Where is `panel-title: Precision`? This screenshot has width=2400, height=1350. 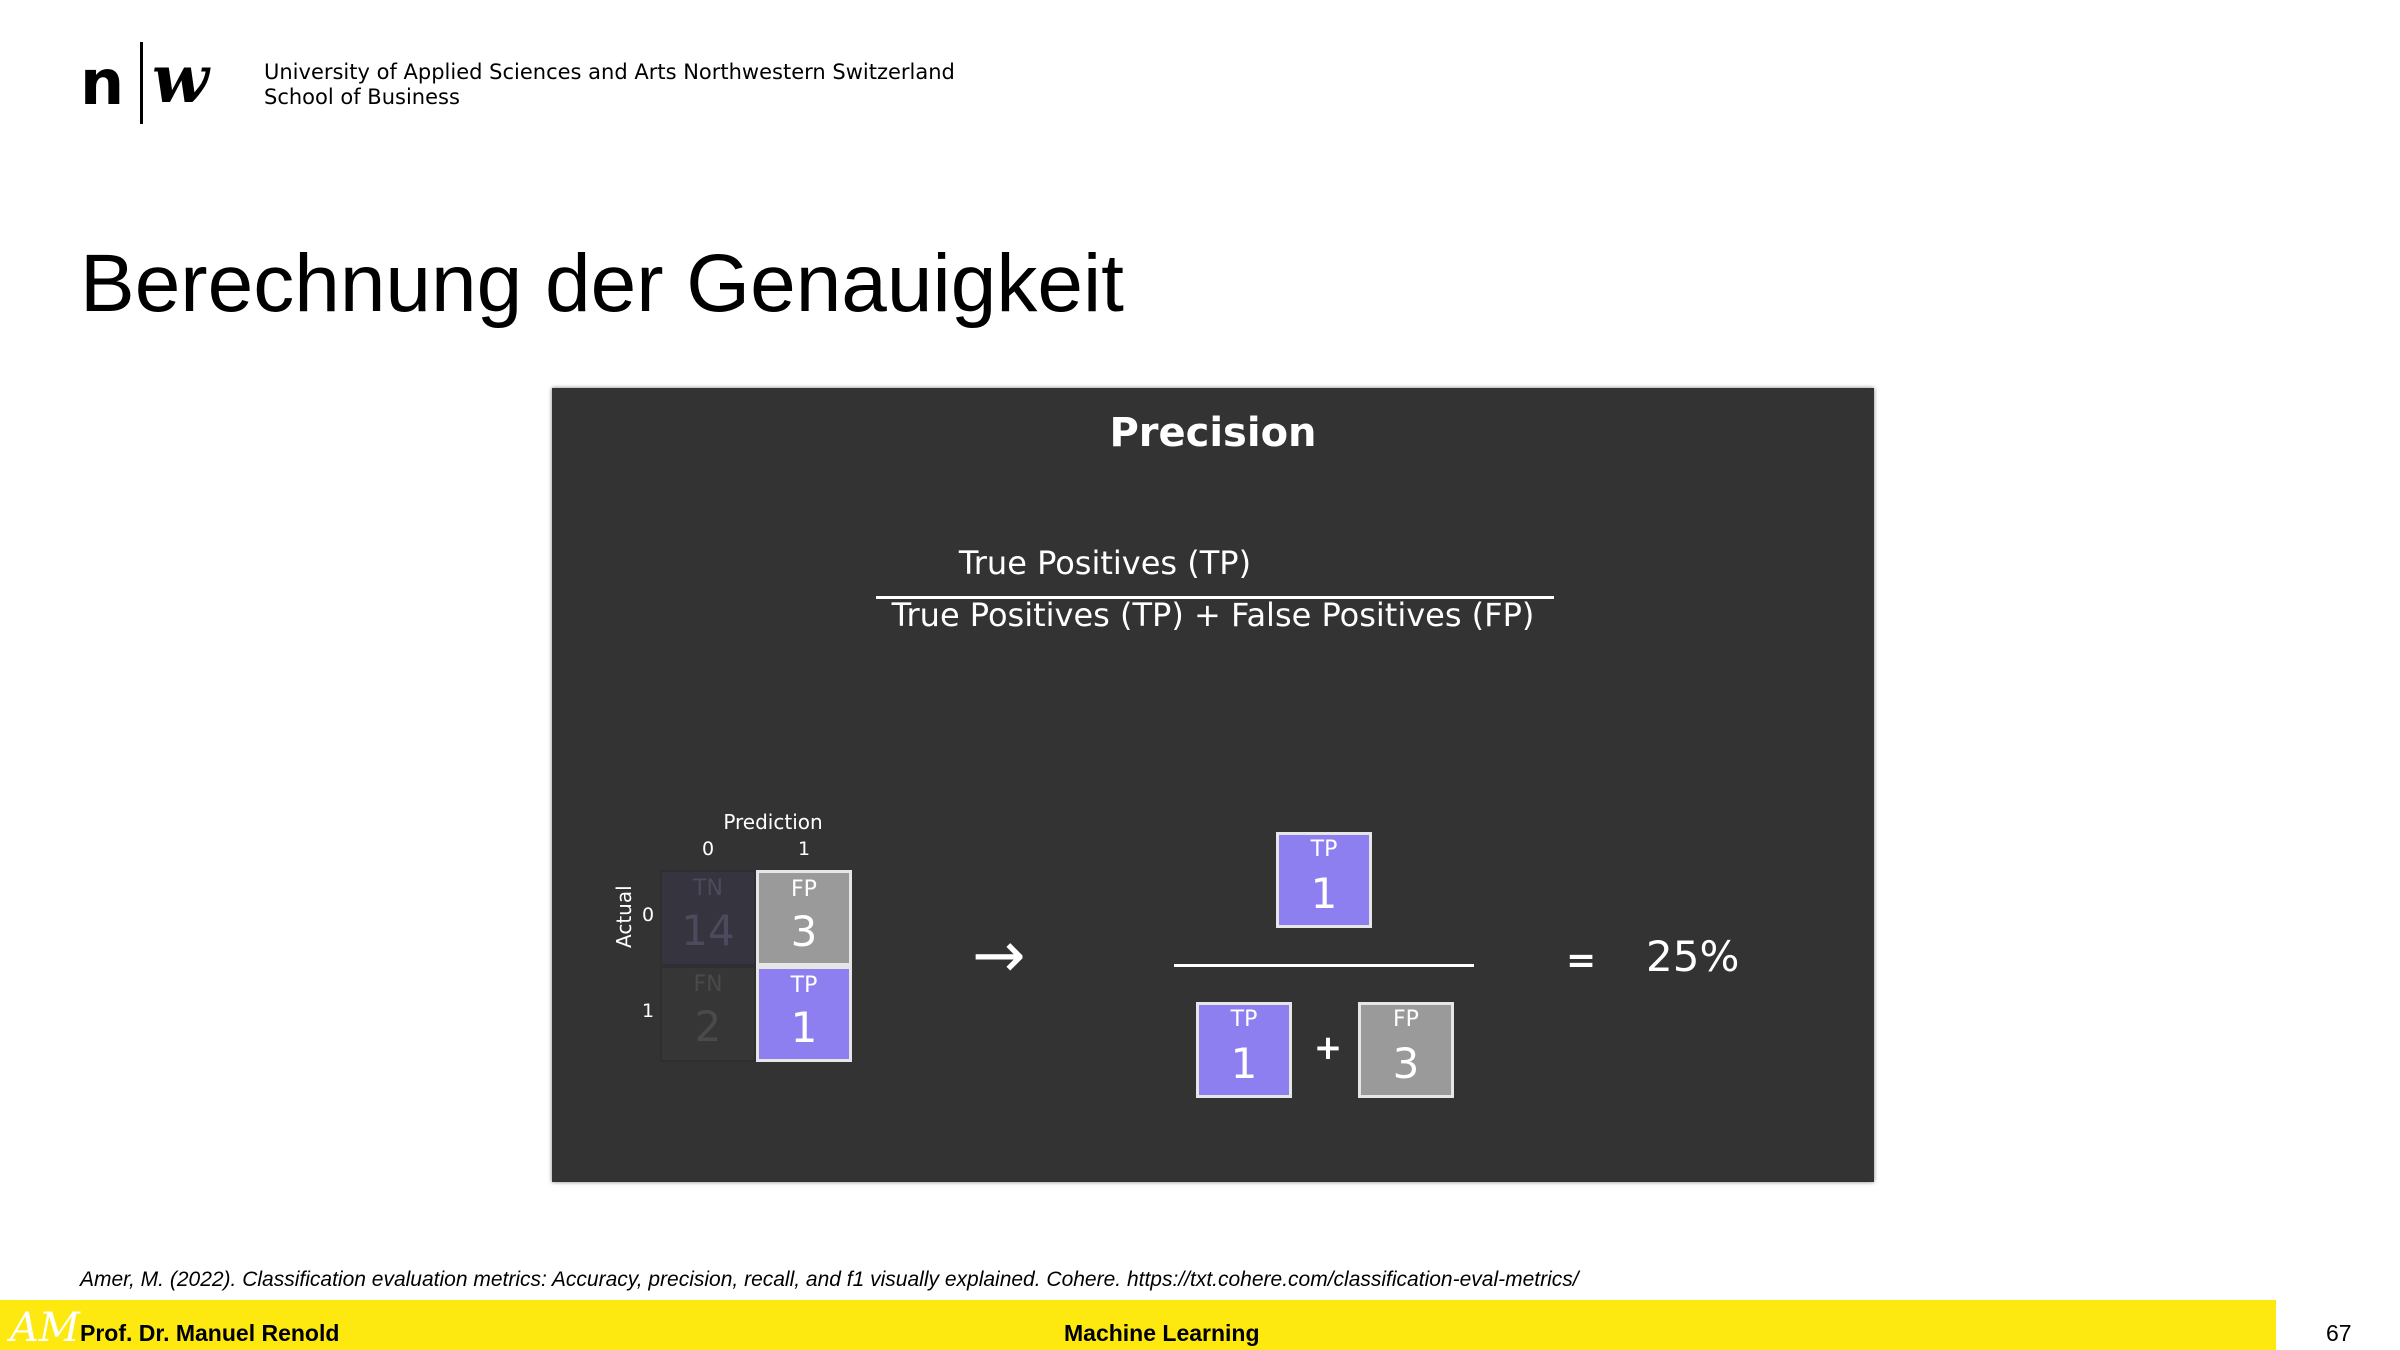
panel-title: Precision is located at coordinates (1213, 433).